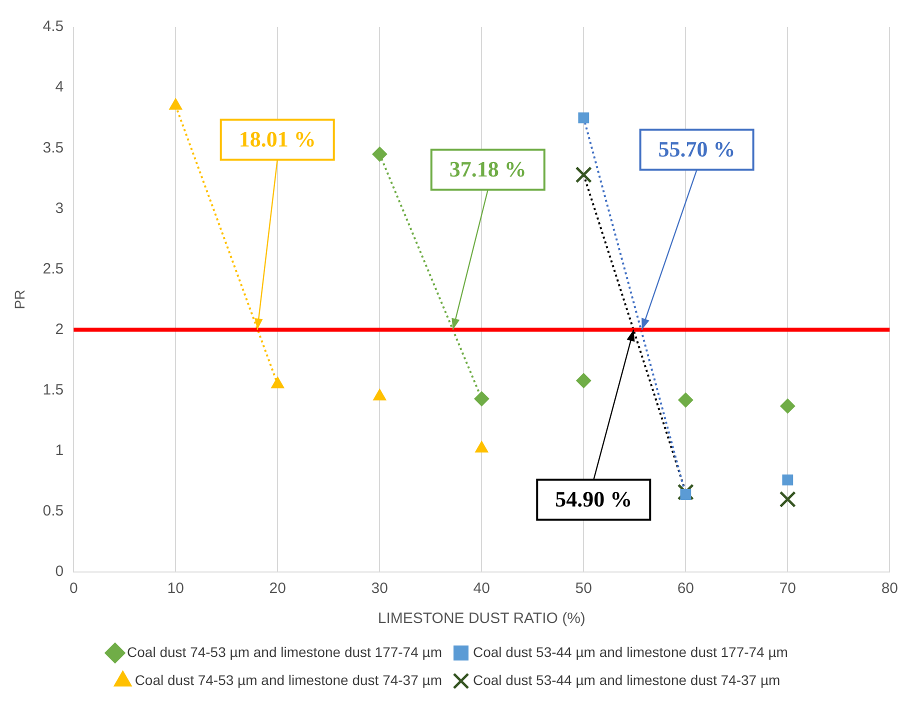  What do you see at coordinates (697, 149) in the screenshot?
I see `annotation: 55.70 %` at bounding box center [697, 149].